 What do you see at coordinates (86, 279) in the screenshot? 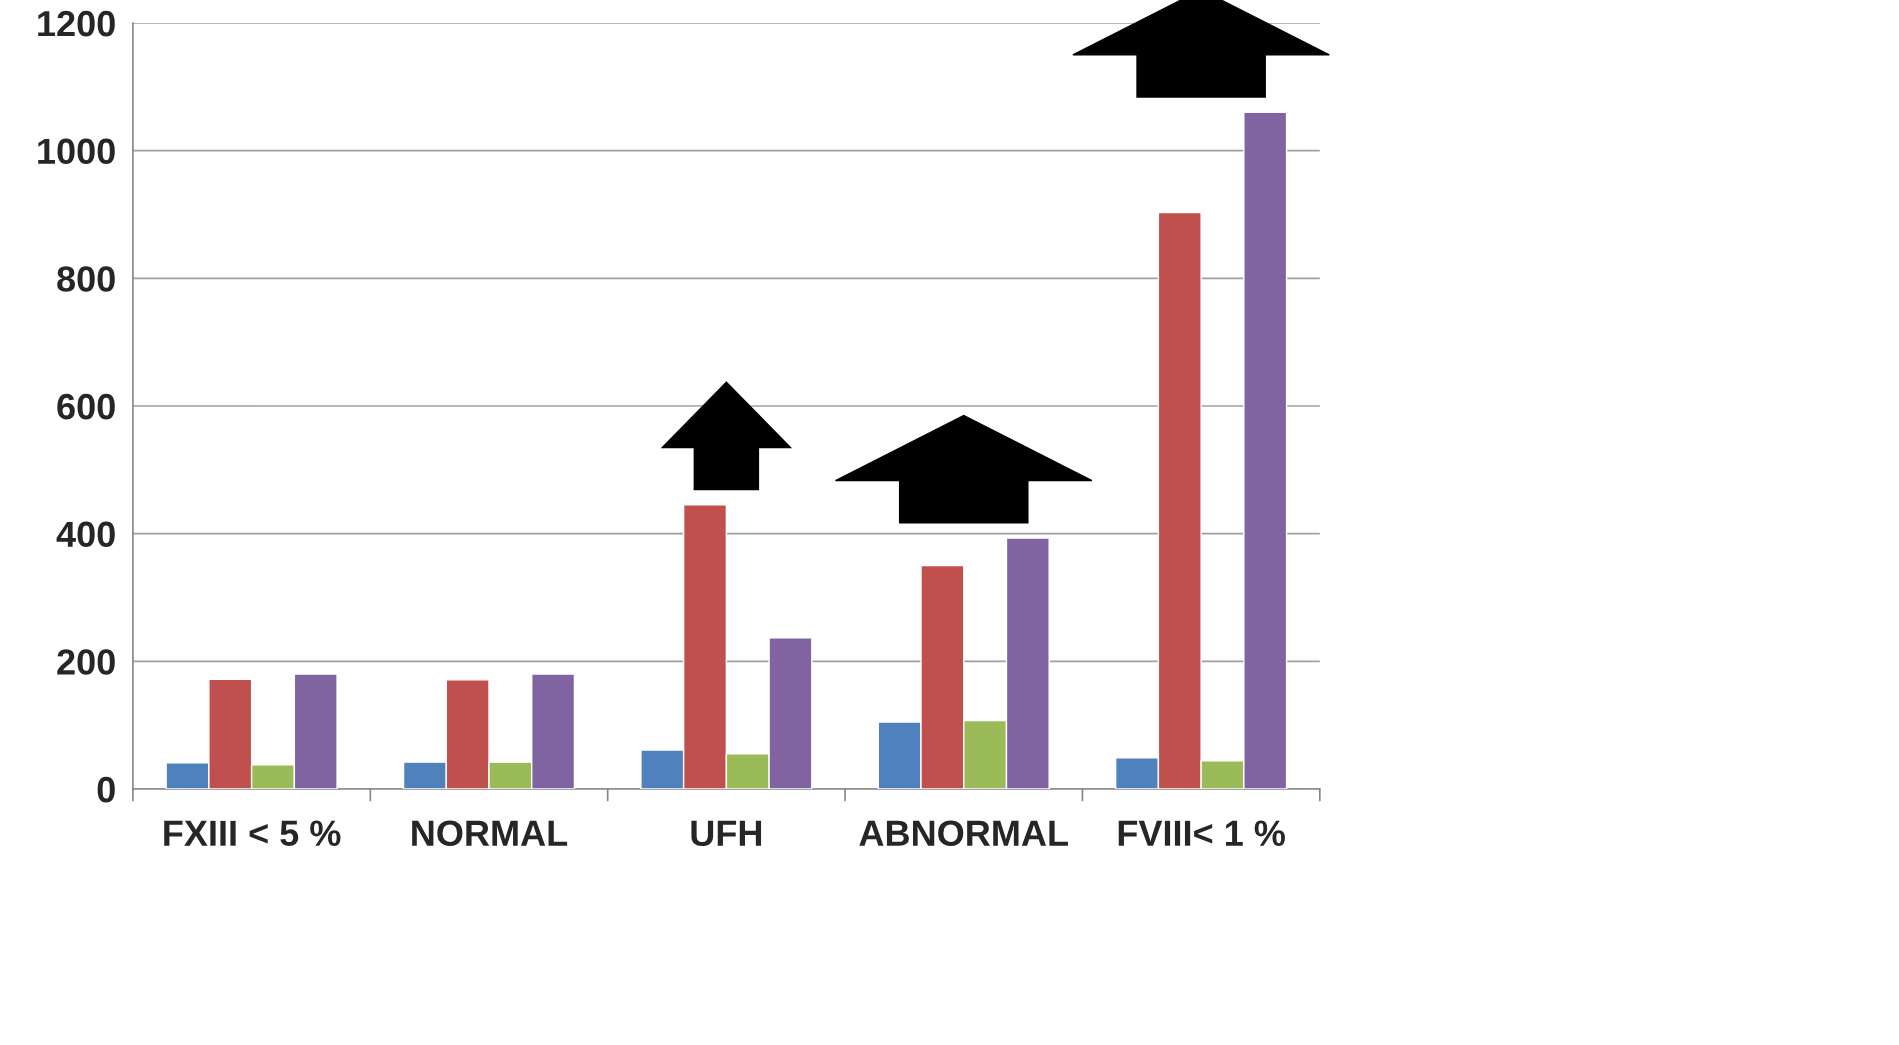
I see `y-tick-label: 800` at bounding box center [86, 279].